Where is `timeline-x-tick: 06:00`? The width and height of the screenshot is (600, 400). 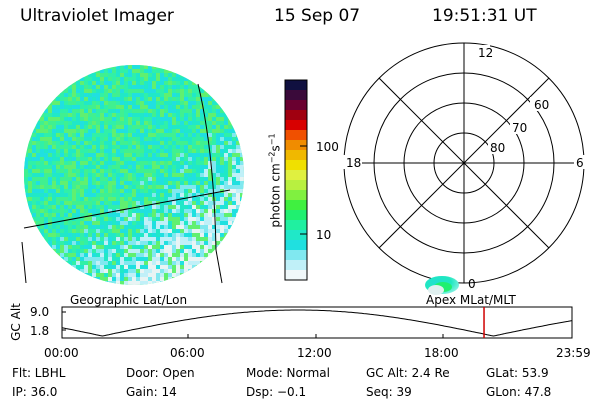
timeline-x-tick: 06:00 is located at coordinates (187, 353).